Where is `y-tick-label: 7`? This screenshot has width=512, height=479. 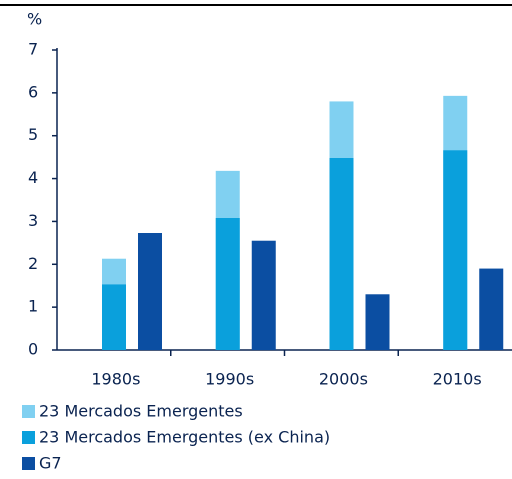
y-tick-label: 7 is located at coordinates (33, 49).